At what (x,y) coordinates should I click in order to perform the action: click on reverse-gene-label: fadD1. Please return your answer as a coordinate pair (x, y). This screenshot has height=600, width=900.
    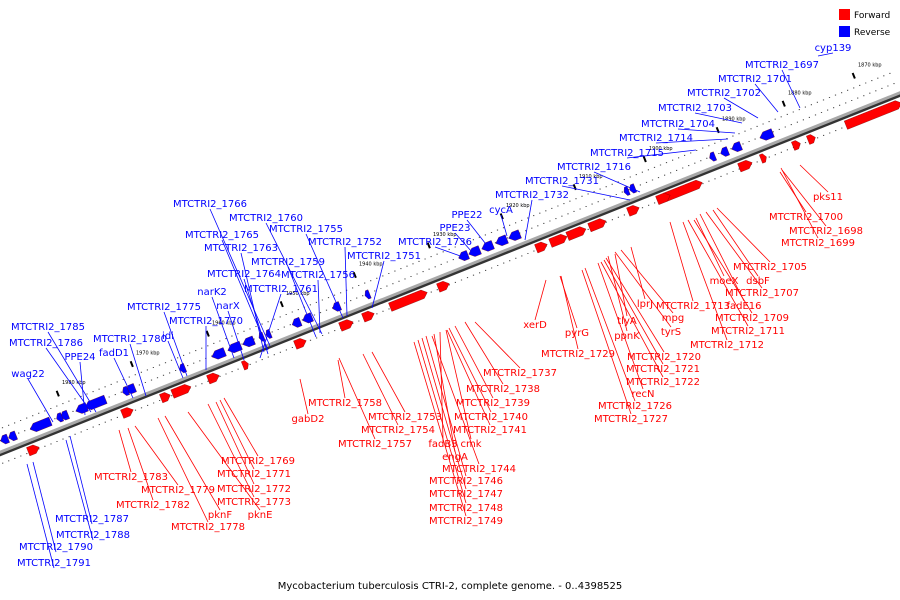
    Looking at the image, I should click on (114, 353).